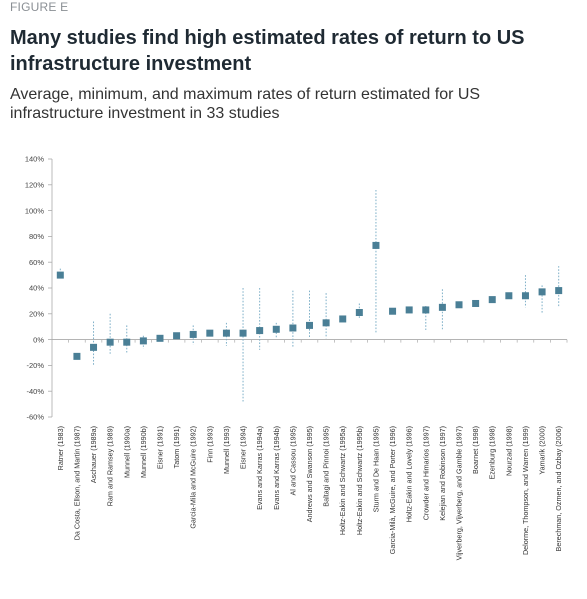 The image size is (587, 599). What do you see at coordinates (309, 474) in the screenshot?
I see `x-category-label: Andrews and Swanson (1995)` at bounding box center [309, 474].